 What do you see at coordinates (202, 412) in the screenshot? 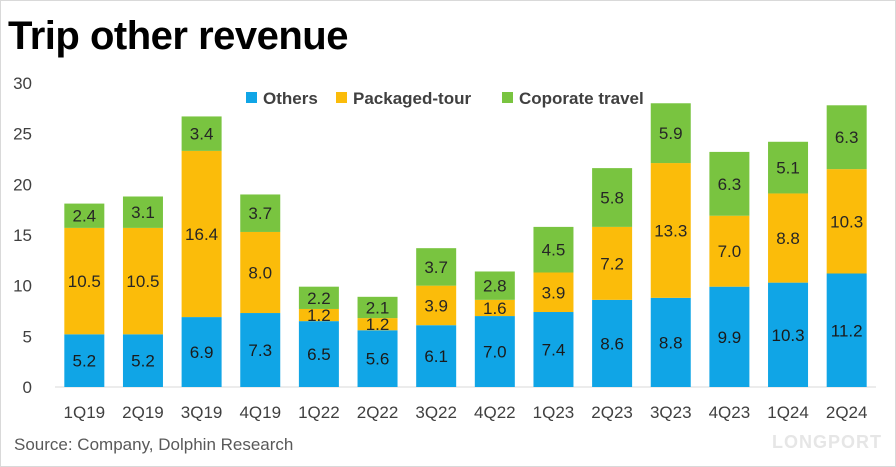
I see `x-tick-label: 3Q19` at bounding box center [202, 412].